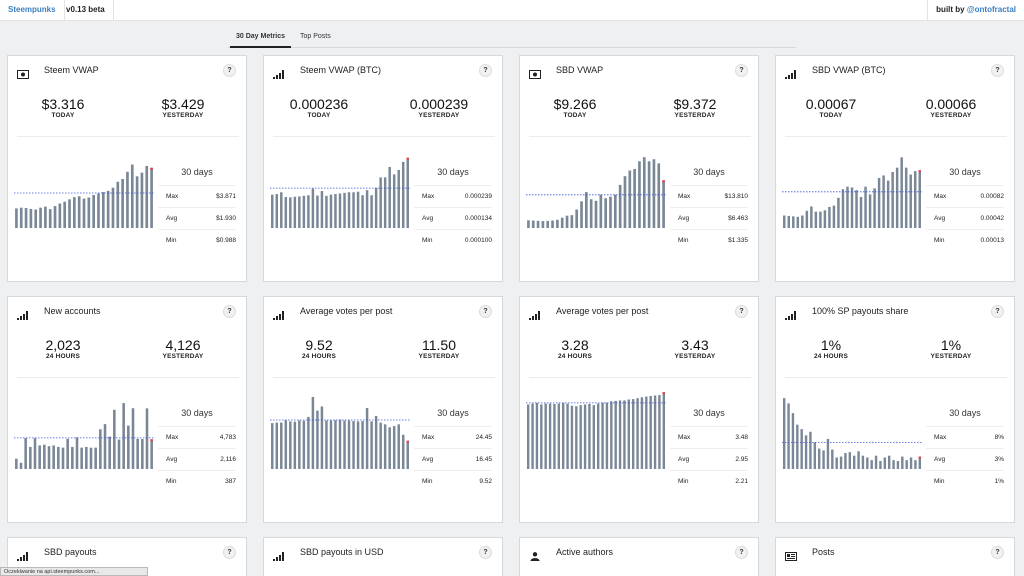  I want to click on metric-current: 1% 24 HOURS, so click(831, 348).